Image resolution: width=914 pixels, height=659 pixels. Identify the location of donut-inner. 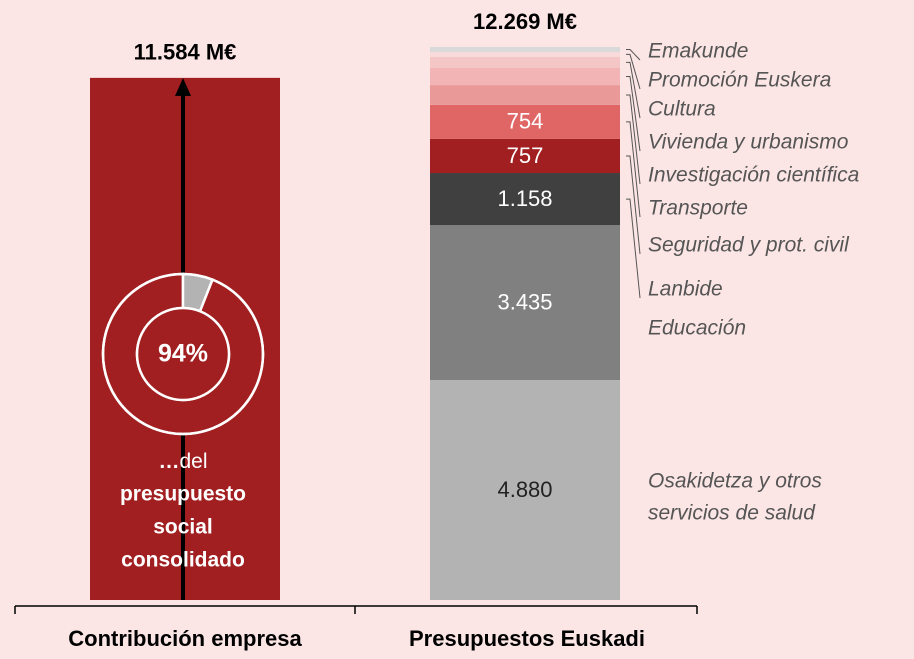
(183, 354).